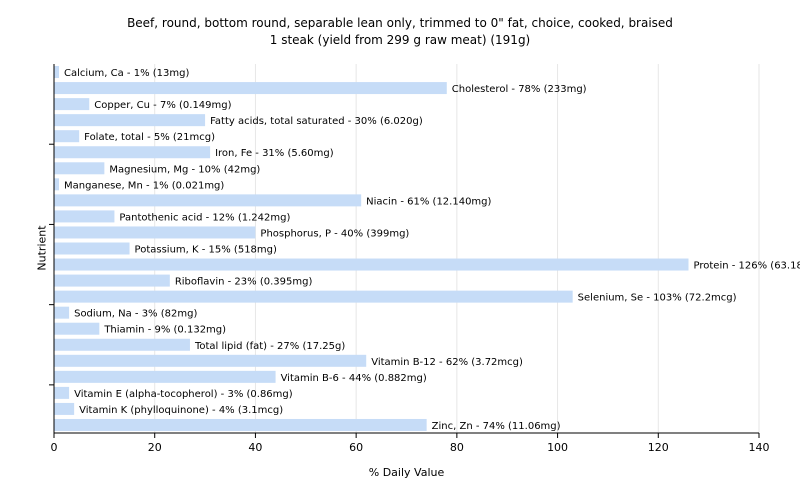  Describe the element at coordinates (164, 330) in the screenshot. I see `bar-label: Thiamin - 9% (0.132mg)` at that location.